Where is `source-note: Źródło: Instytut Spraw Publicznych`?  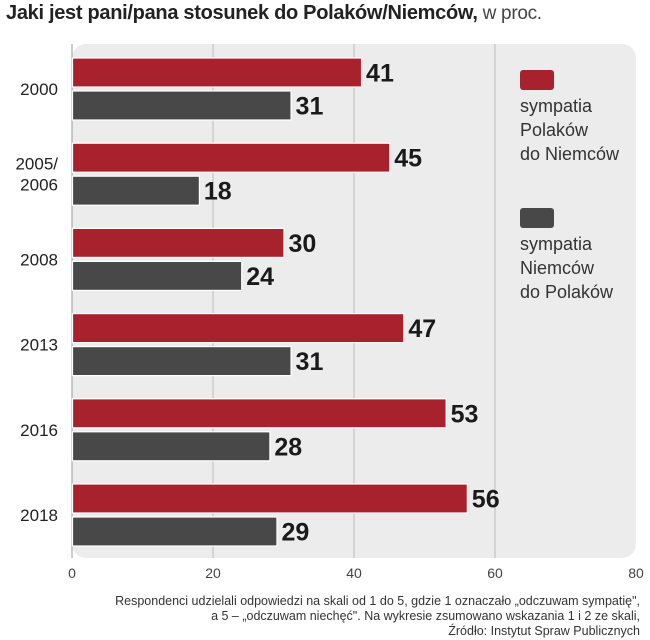
source-note: Źródło: Instytut Spraw Publicznych is located at coordinates (544, 631).